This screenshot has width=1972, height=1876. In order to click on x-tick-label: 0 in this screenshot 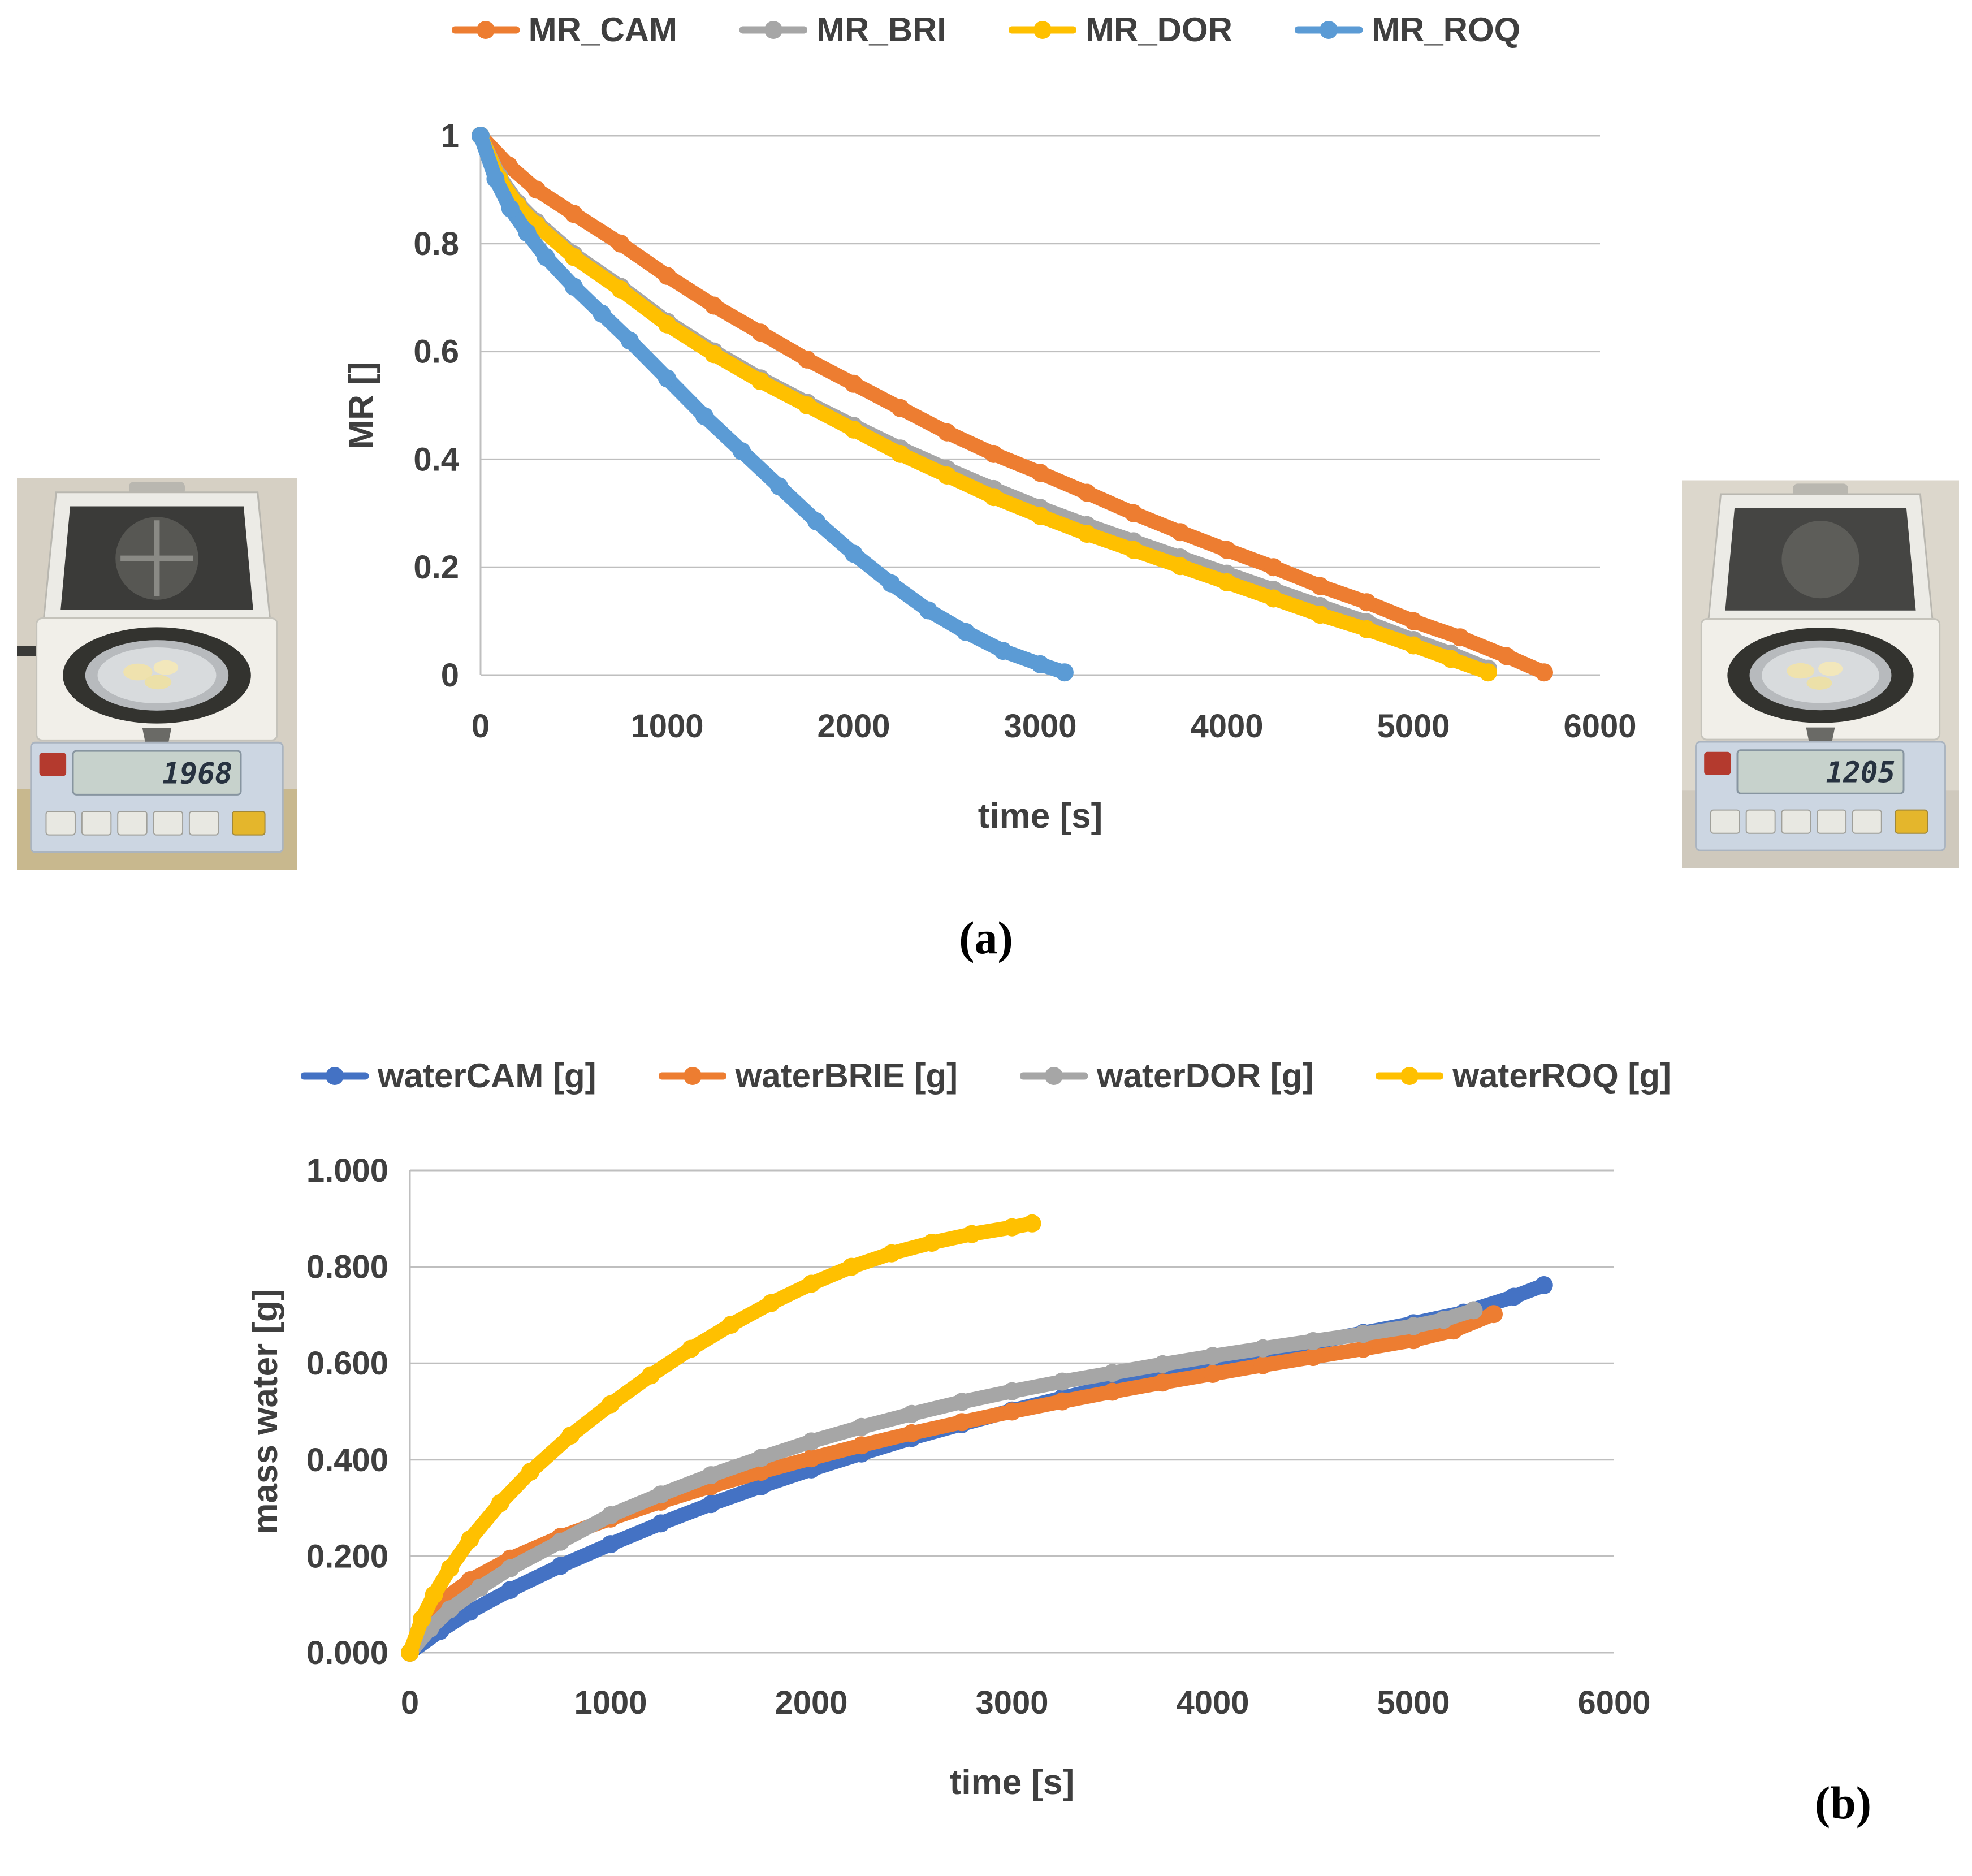, I will do `click(481, 727)`.